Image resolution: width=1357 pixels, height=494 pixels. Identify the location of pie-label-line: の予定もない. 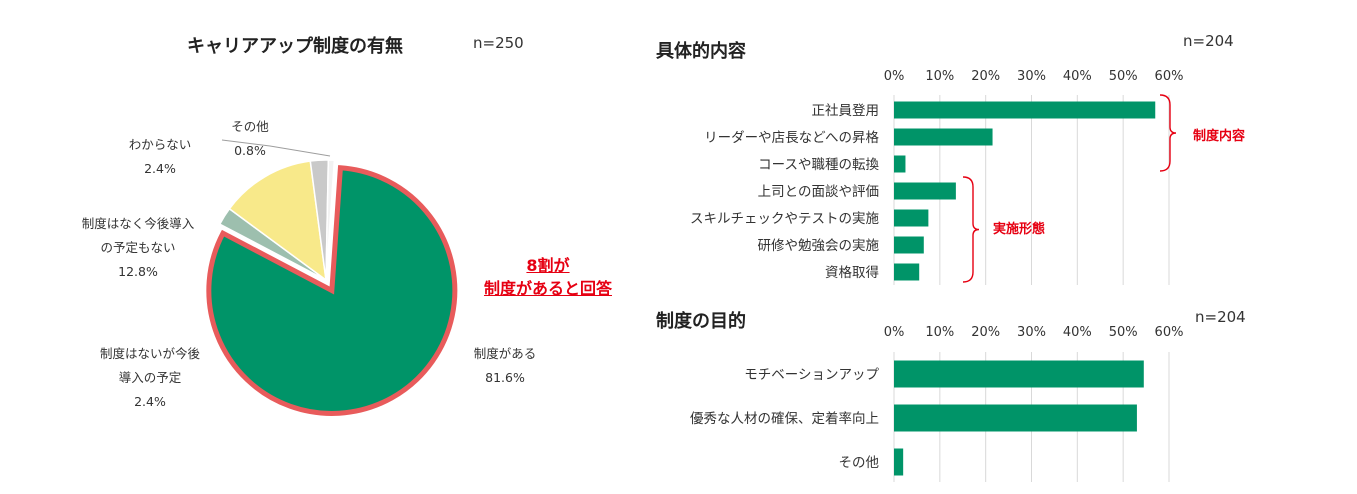
(138, 247).